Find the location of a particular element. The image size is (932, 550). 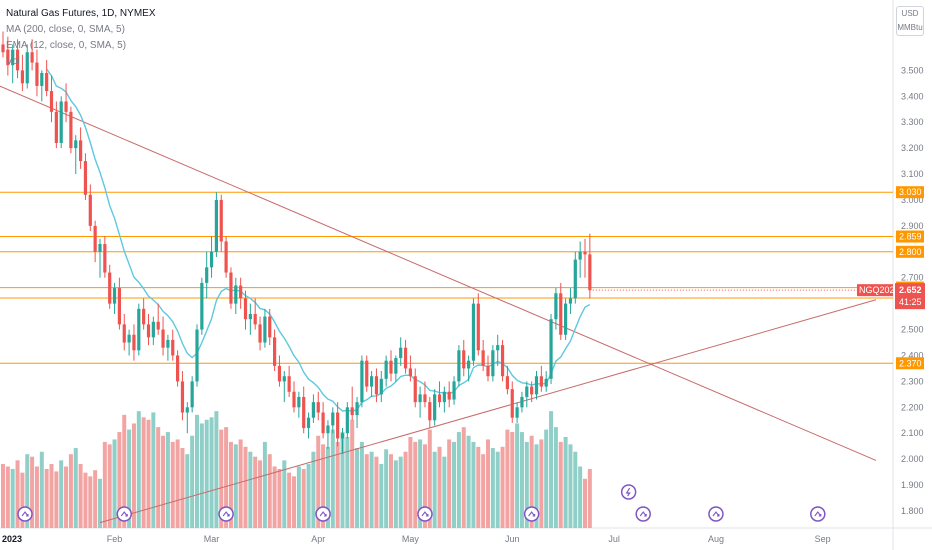

legend-vol: Vol is located at coordinates (13, 61).